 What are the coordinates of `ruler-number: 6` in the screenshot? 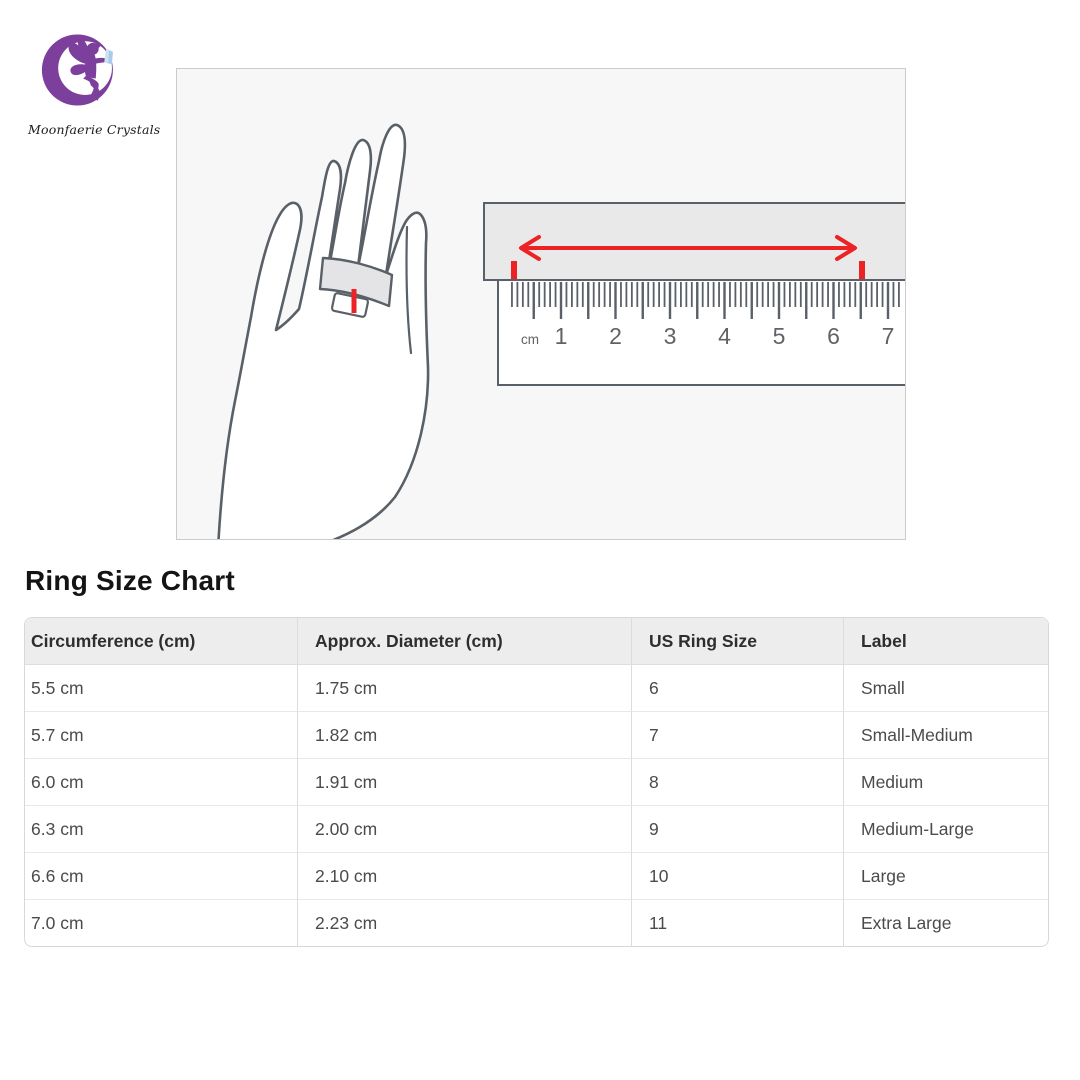 It's located at (833, 336).